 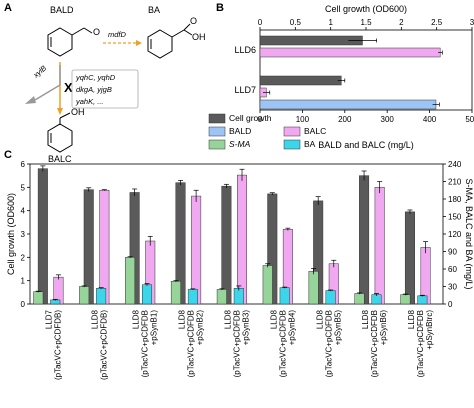 I want to click on pathway-diagram: BALD BA O mdfD O OH, so click(x=115, y=84).